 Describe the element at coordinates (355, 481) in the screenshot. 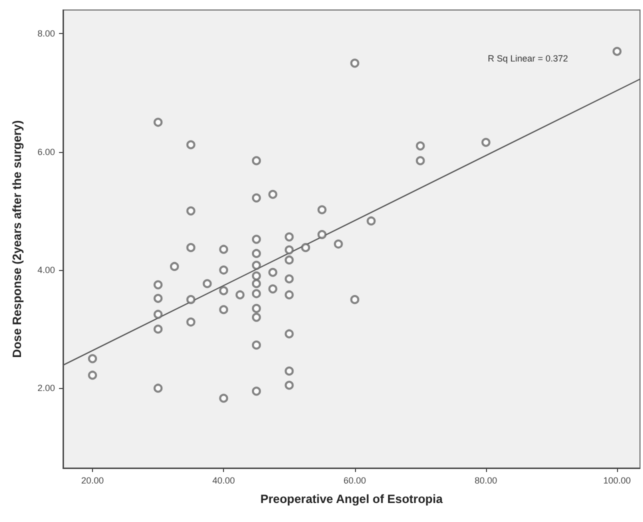

I see `x-tick-label: 60.00` at that location.